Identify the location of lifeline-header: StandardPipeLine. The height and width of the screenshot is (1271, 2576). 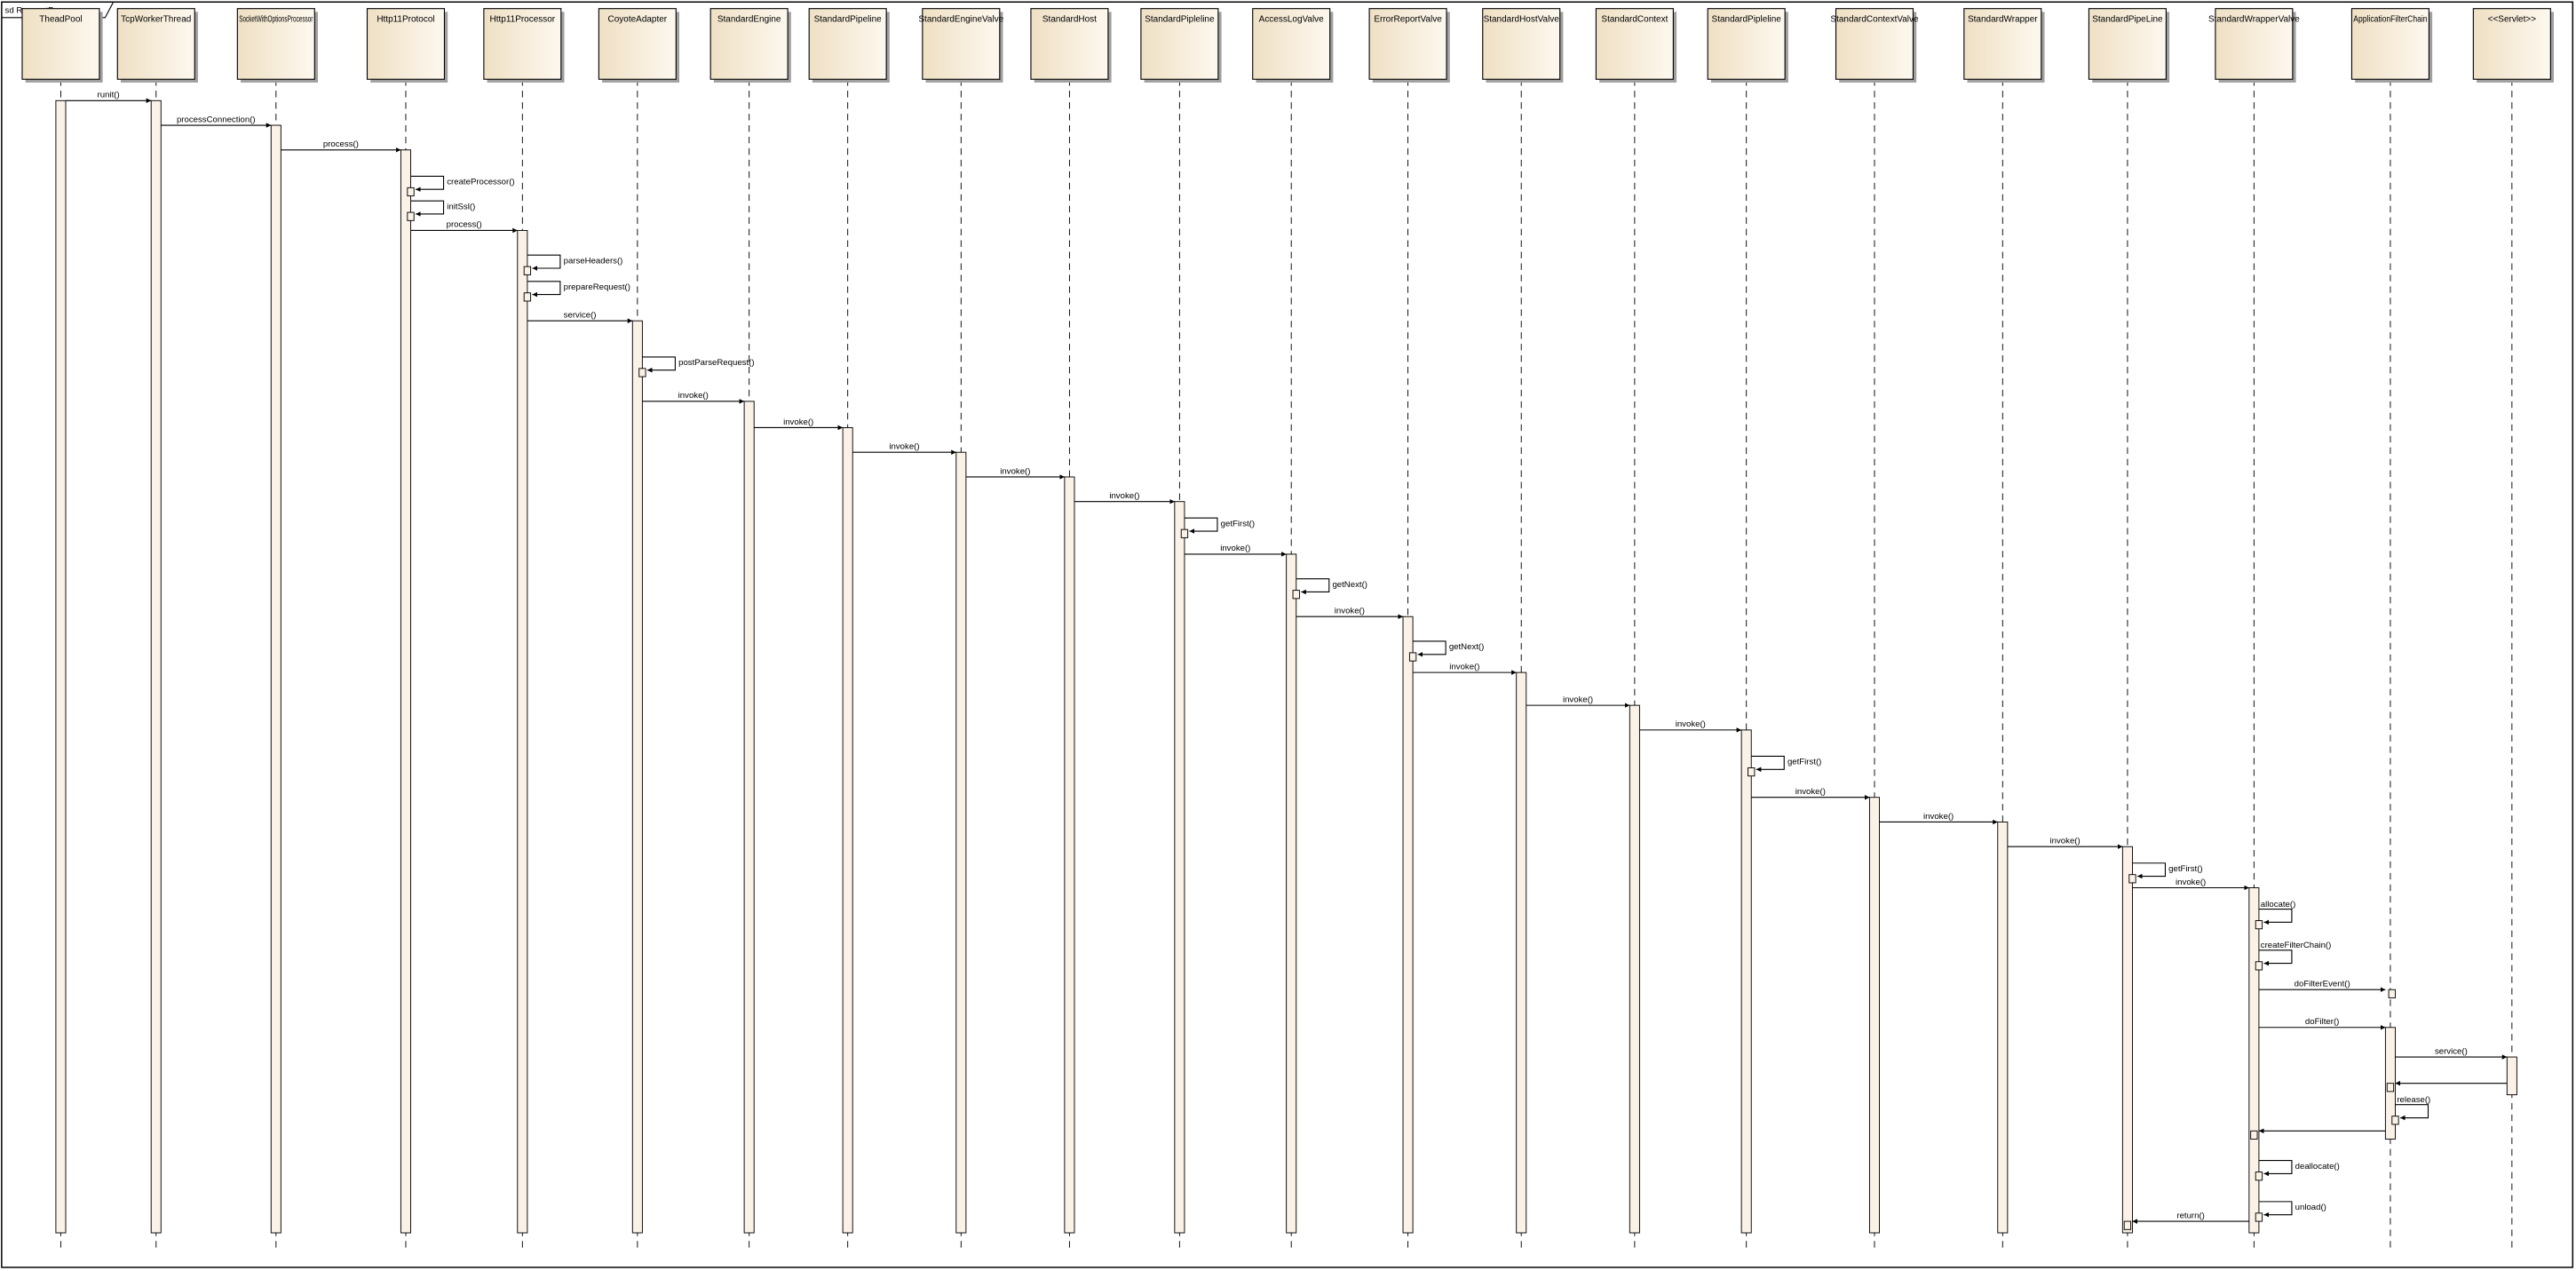
(2129, 46).